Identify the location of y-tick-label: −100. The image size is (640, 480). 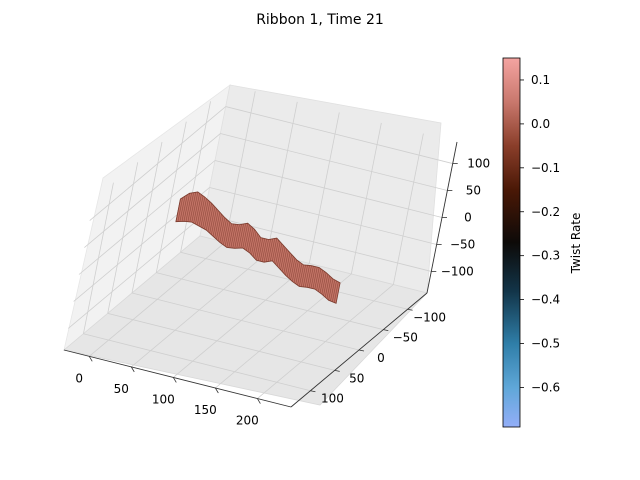
(429, 317).